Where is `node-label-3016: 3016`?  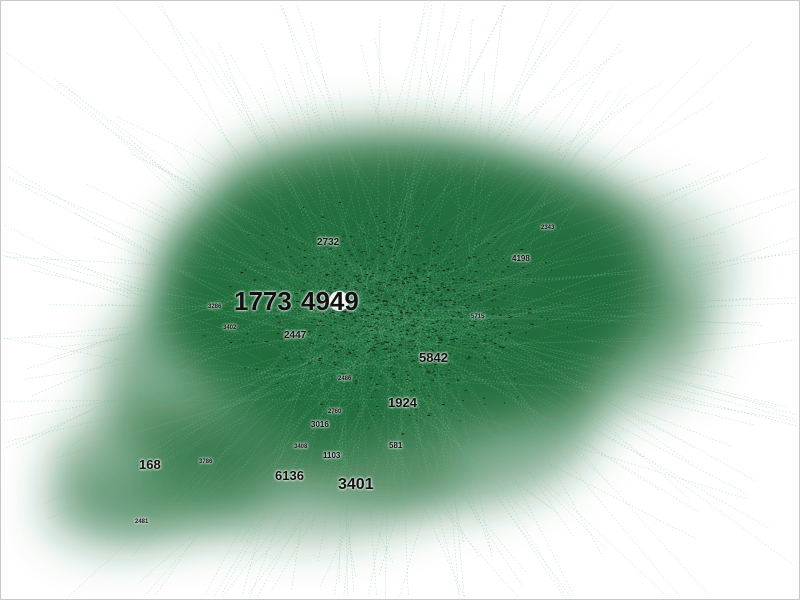
node-label-3016: 3016 is located at coordinates (320, 424).